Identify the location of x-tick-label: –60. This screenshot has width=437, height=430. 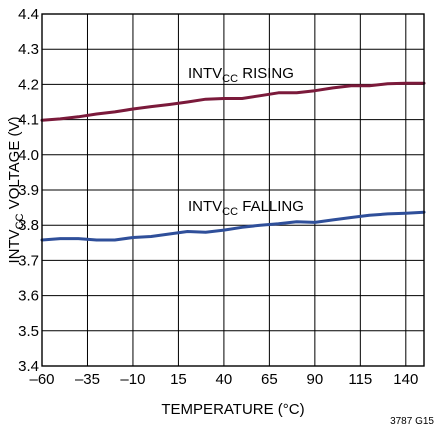
(41, 379).